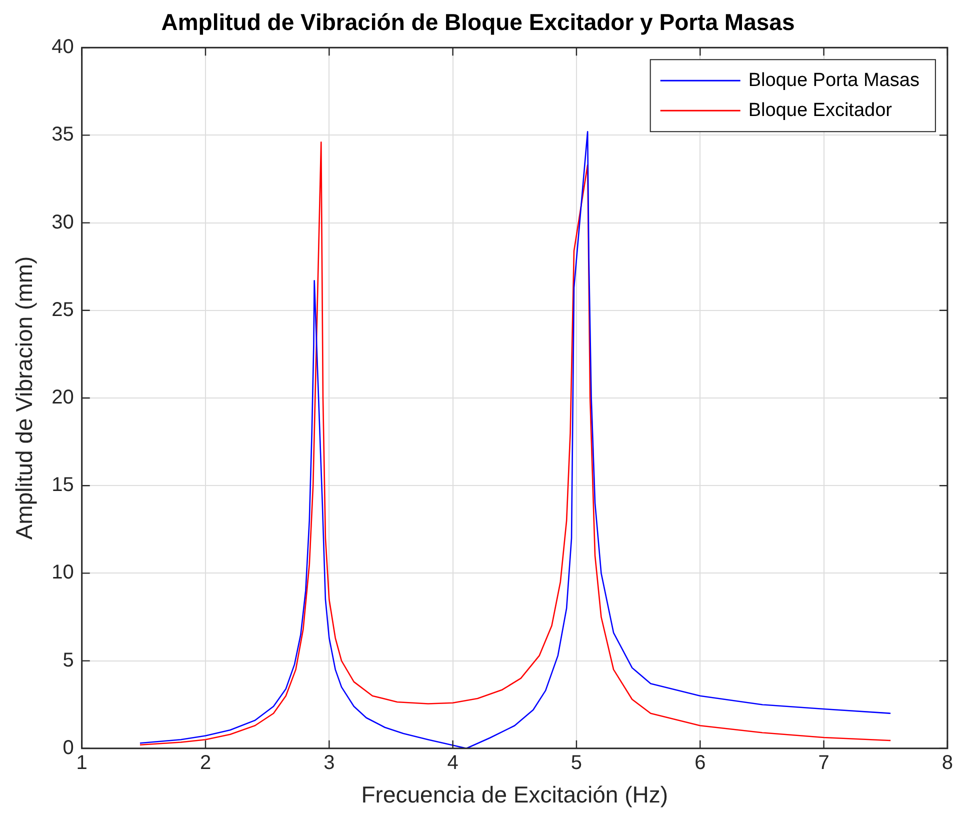 The height and width of the screenshot is (818, 956). I want to click on y-tick-label: 40, so click(63, 47).